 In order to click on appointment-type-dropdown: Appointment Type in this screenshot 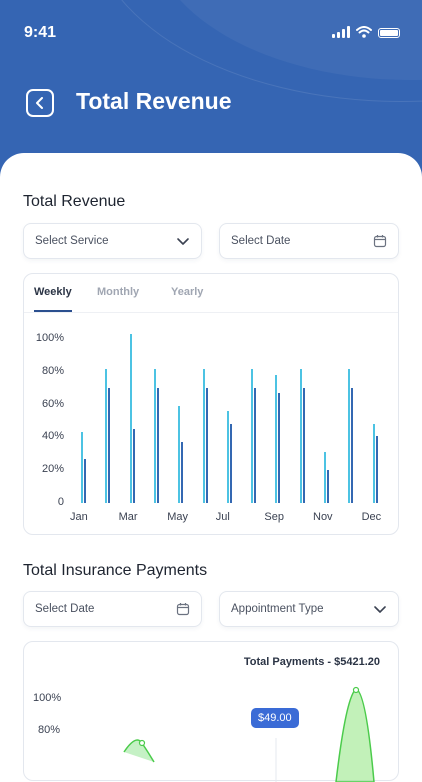, I will do `click(309, 609)`.